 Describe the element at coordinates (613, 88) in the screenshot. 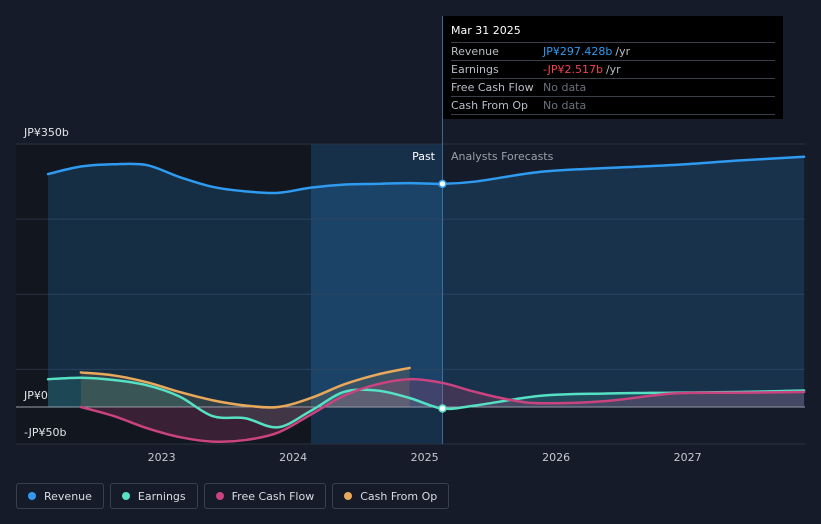

I see `tooltip-row-free-cash-flow: Free Cash Flow No data` at that location.